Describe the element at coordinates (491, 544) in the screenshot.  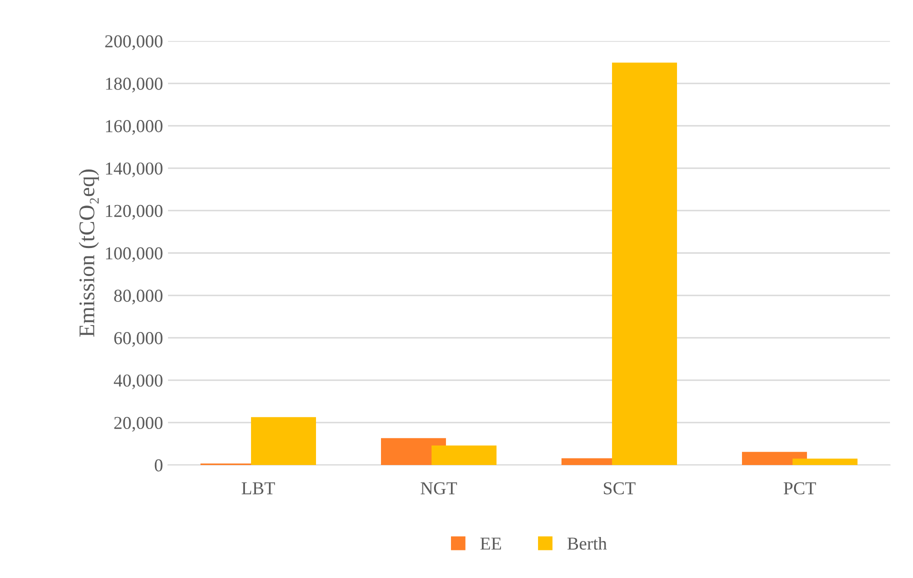
I see `legend-label: EE` at that location.